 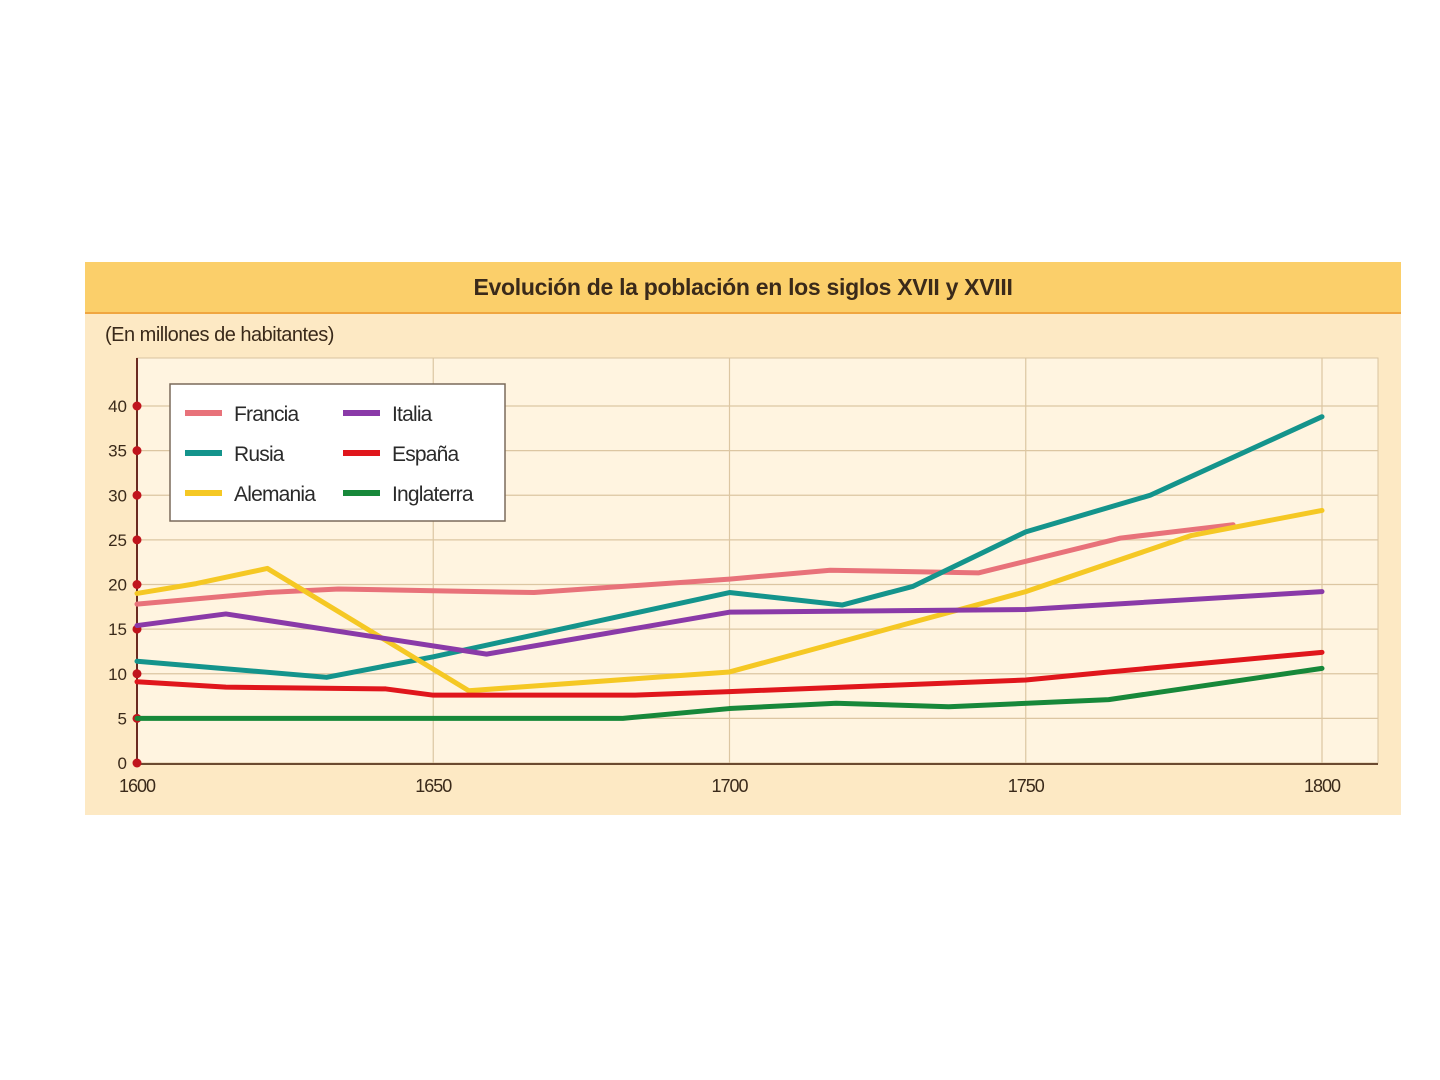 I want to click on y-tick-label: 25, so click(x=117, y=540).